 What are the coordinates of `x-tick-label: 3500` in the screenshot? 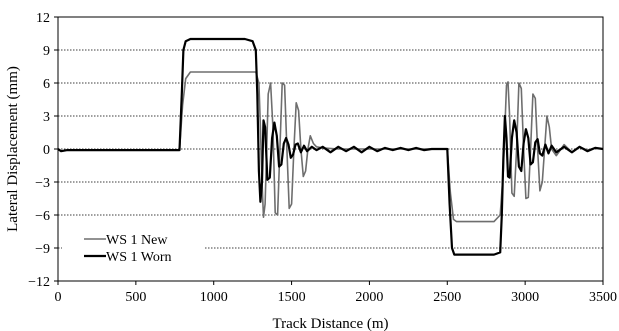 It's located at (603, 297).